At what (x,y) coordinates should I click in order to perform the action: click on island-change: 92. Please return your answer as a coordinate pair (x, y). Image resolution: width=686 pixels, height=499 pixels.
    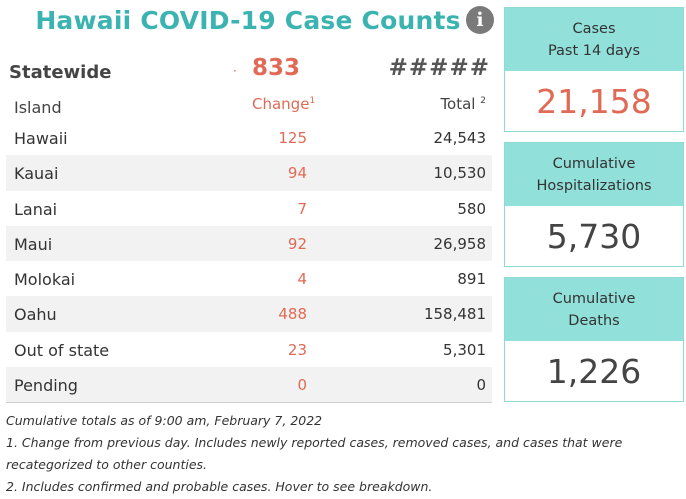
    Looking at the image, I should click on (297, 243).